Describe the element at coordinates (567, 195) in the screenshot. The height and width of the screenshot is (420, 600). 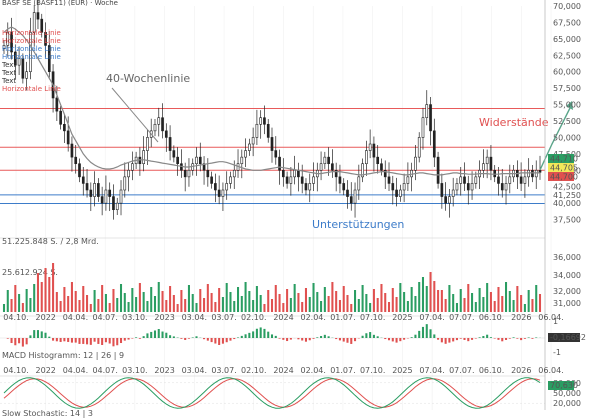
I see `y-tick-label: 41,250` at that location.